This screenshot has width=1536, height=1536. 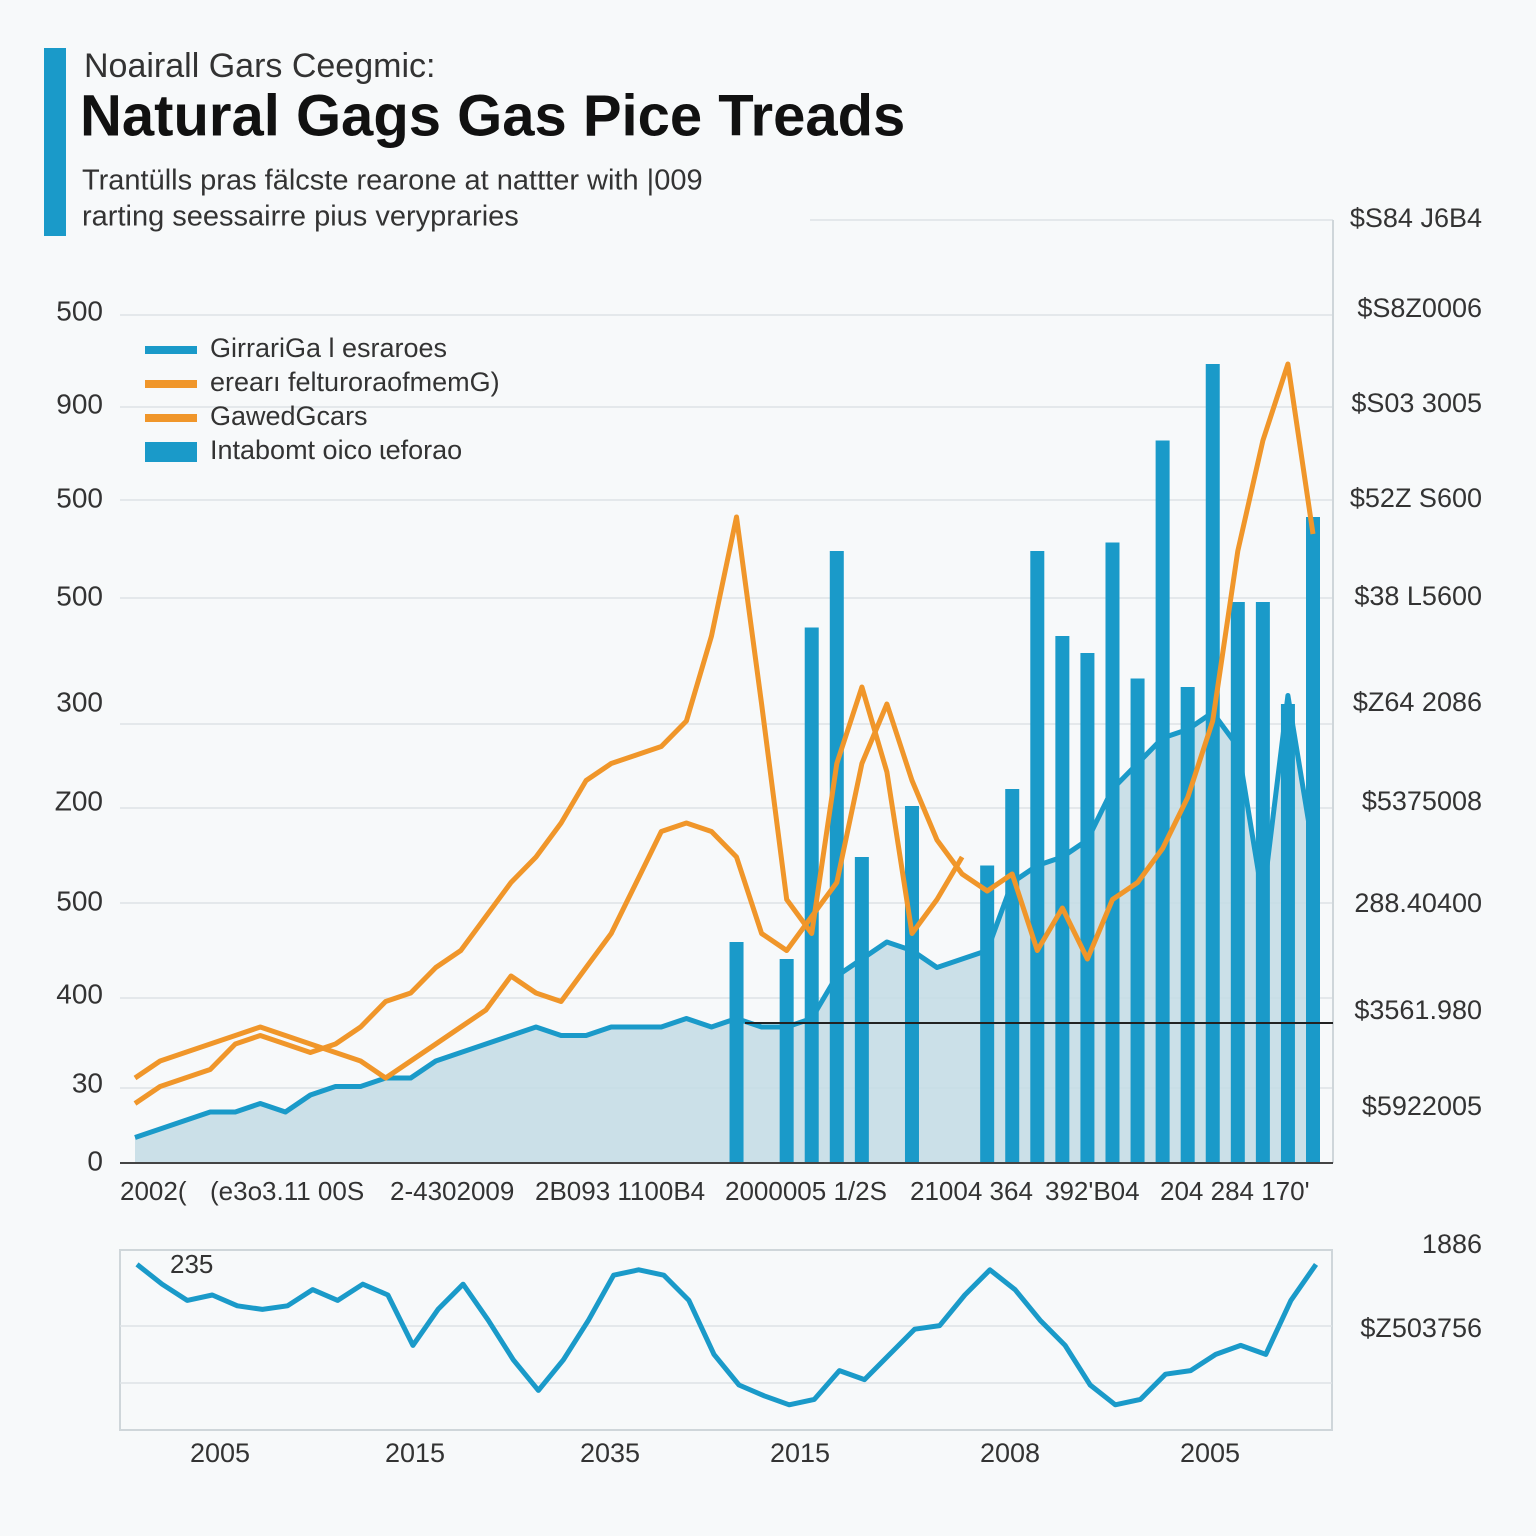 I want to click on legend-label: Intabomt oico ɩeforao, so click(x=336, y=450).